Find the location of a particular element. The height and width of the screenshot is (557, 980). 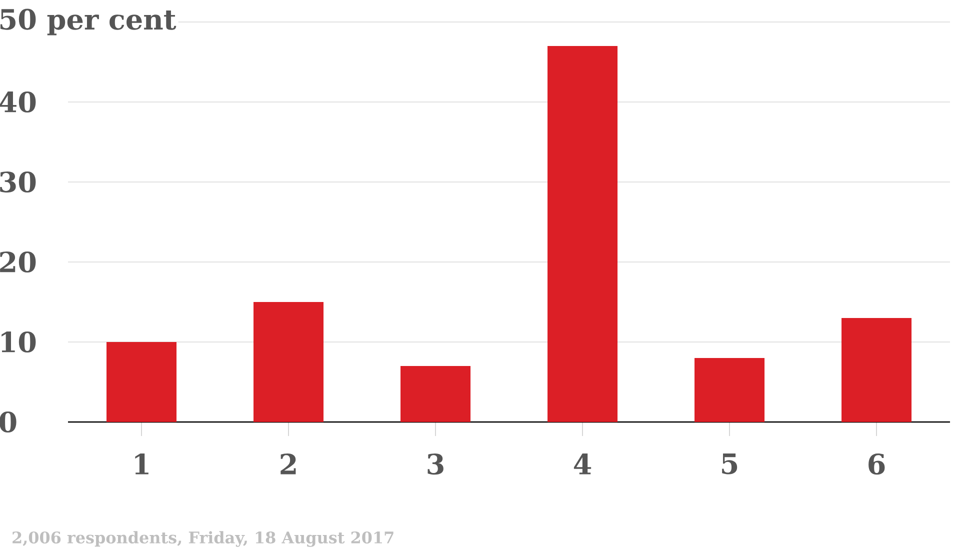

y-tick-label: 0 is located at coordinates (8, 422).